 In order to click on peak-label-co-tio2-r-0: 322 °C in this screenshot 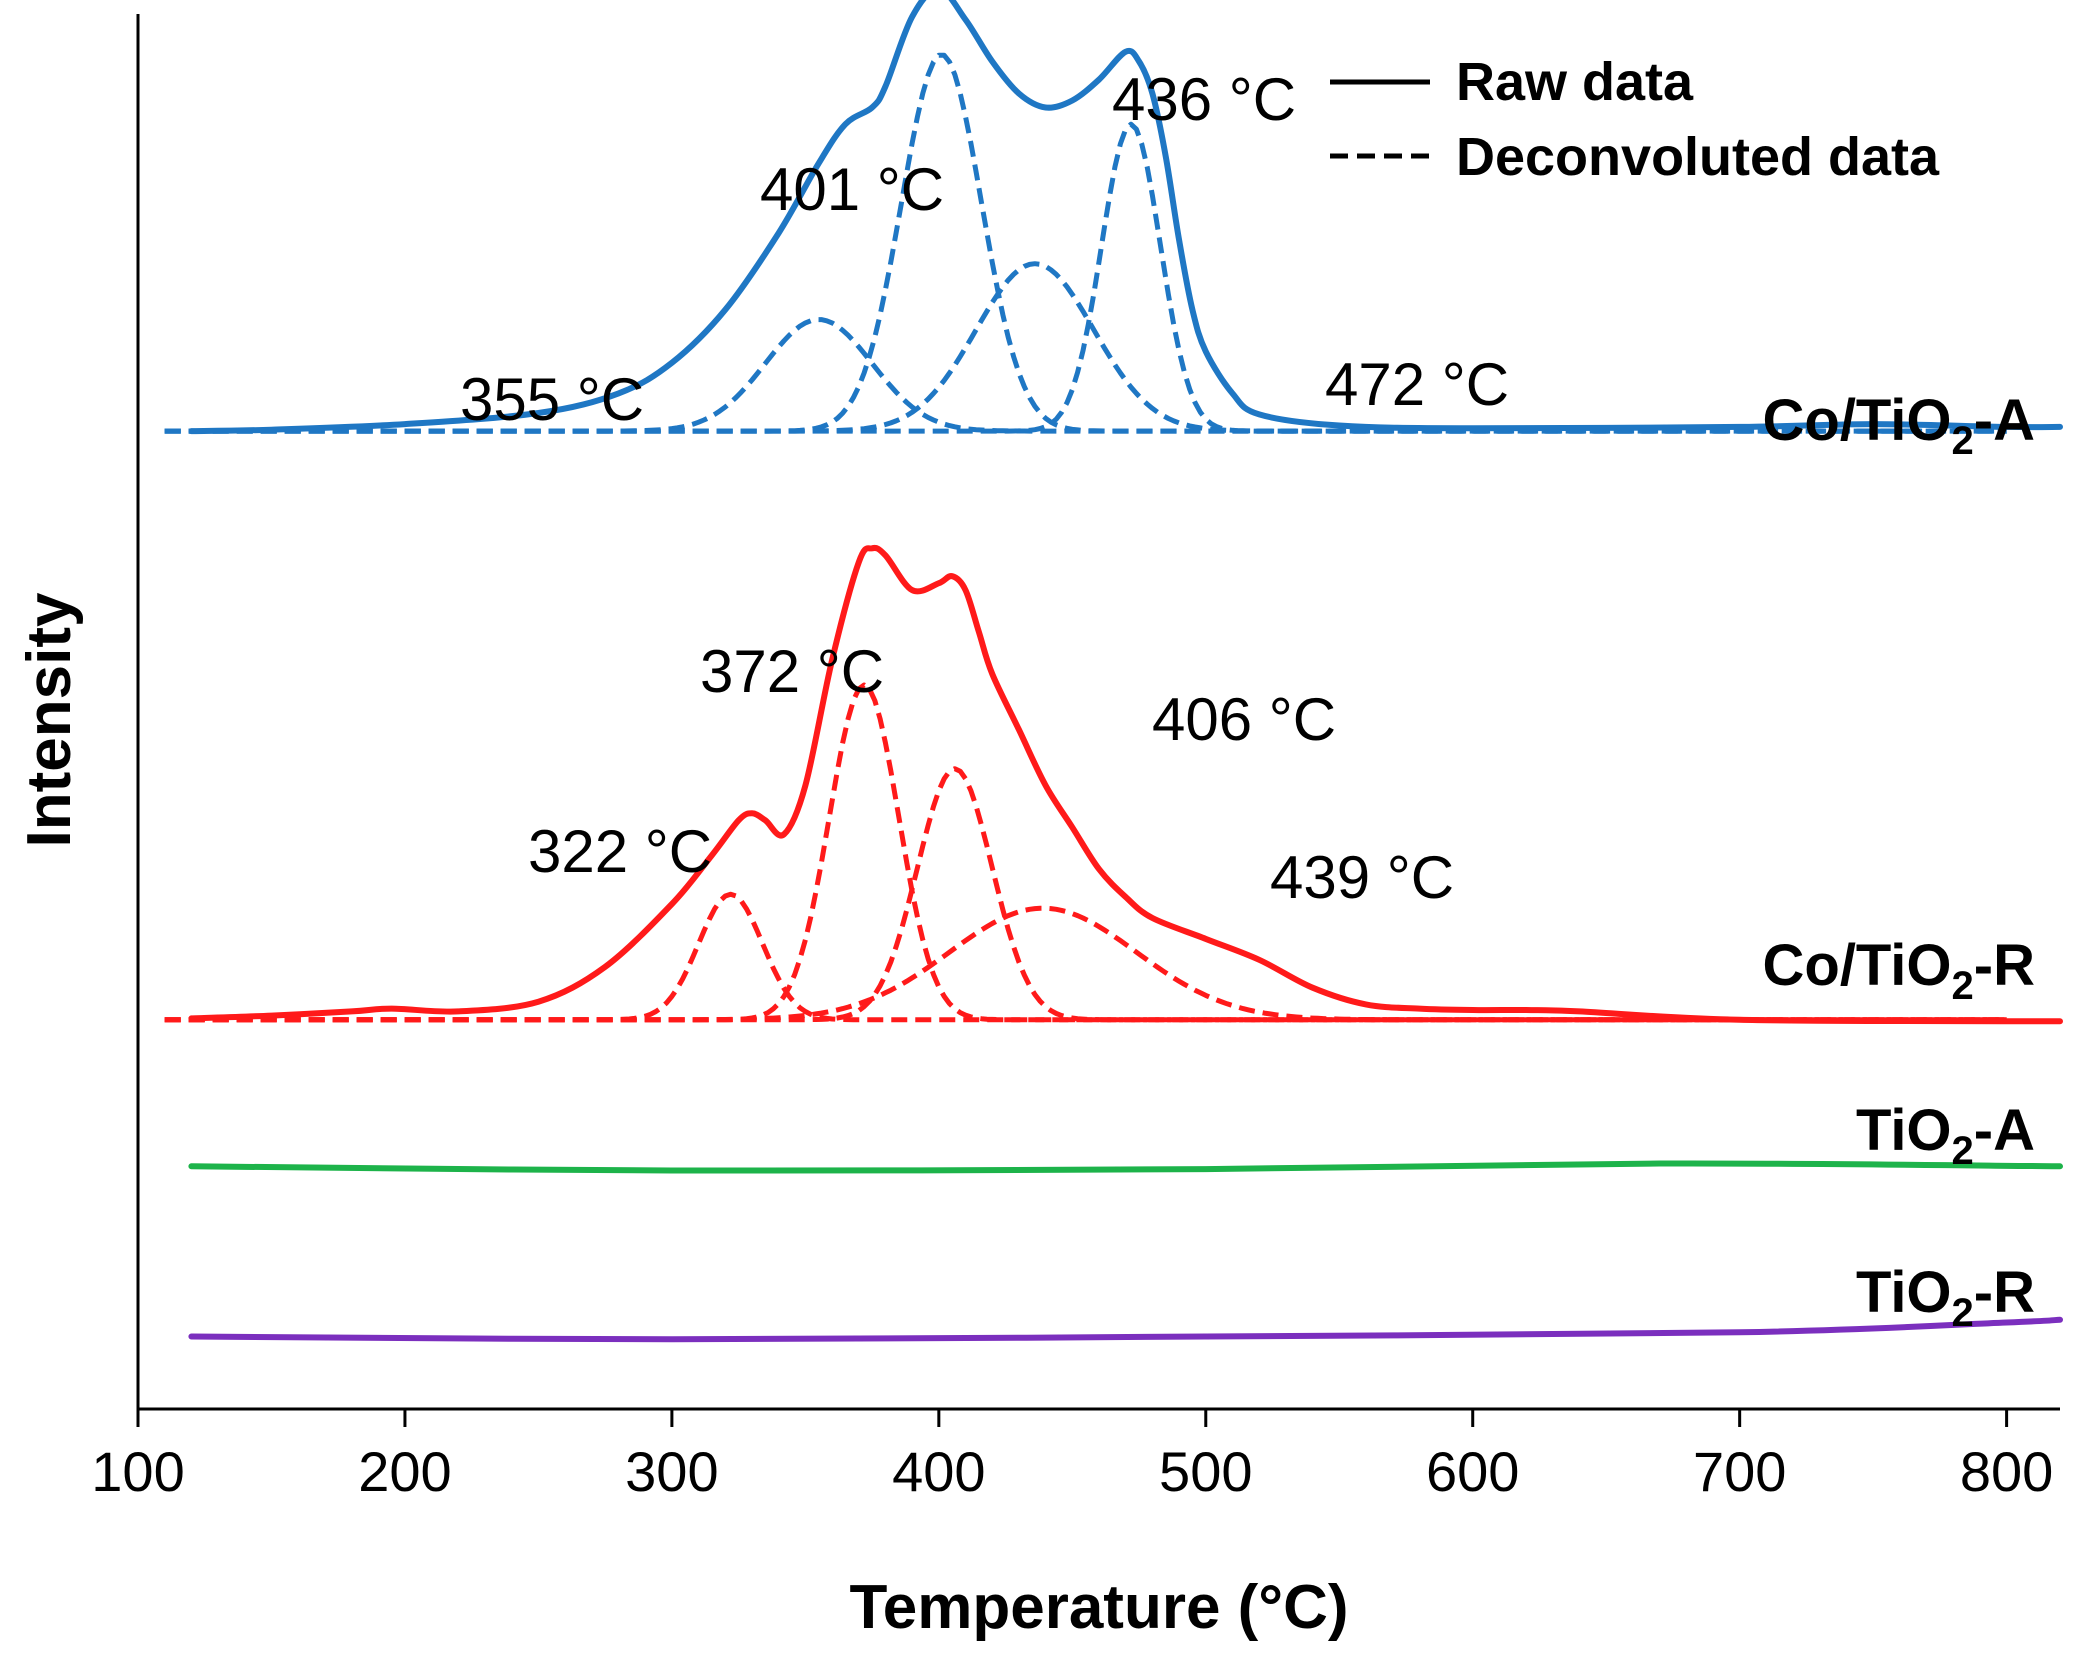, I will do `click(620, 851)`.